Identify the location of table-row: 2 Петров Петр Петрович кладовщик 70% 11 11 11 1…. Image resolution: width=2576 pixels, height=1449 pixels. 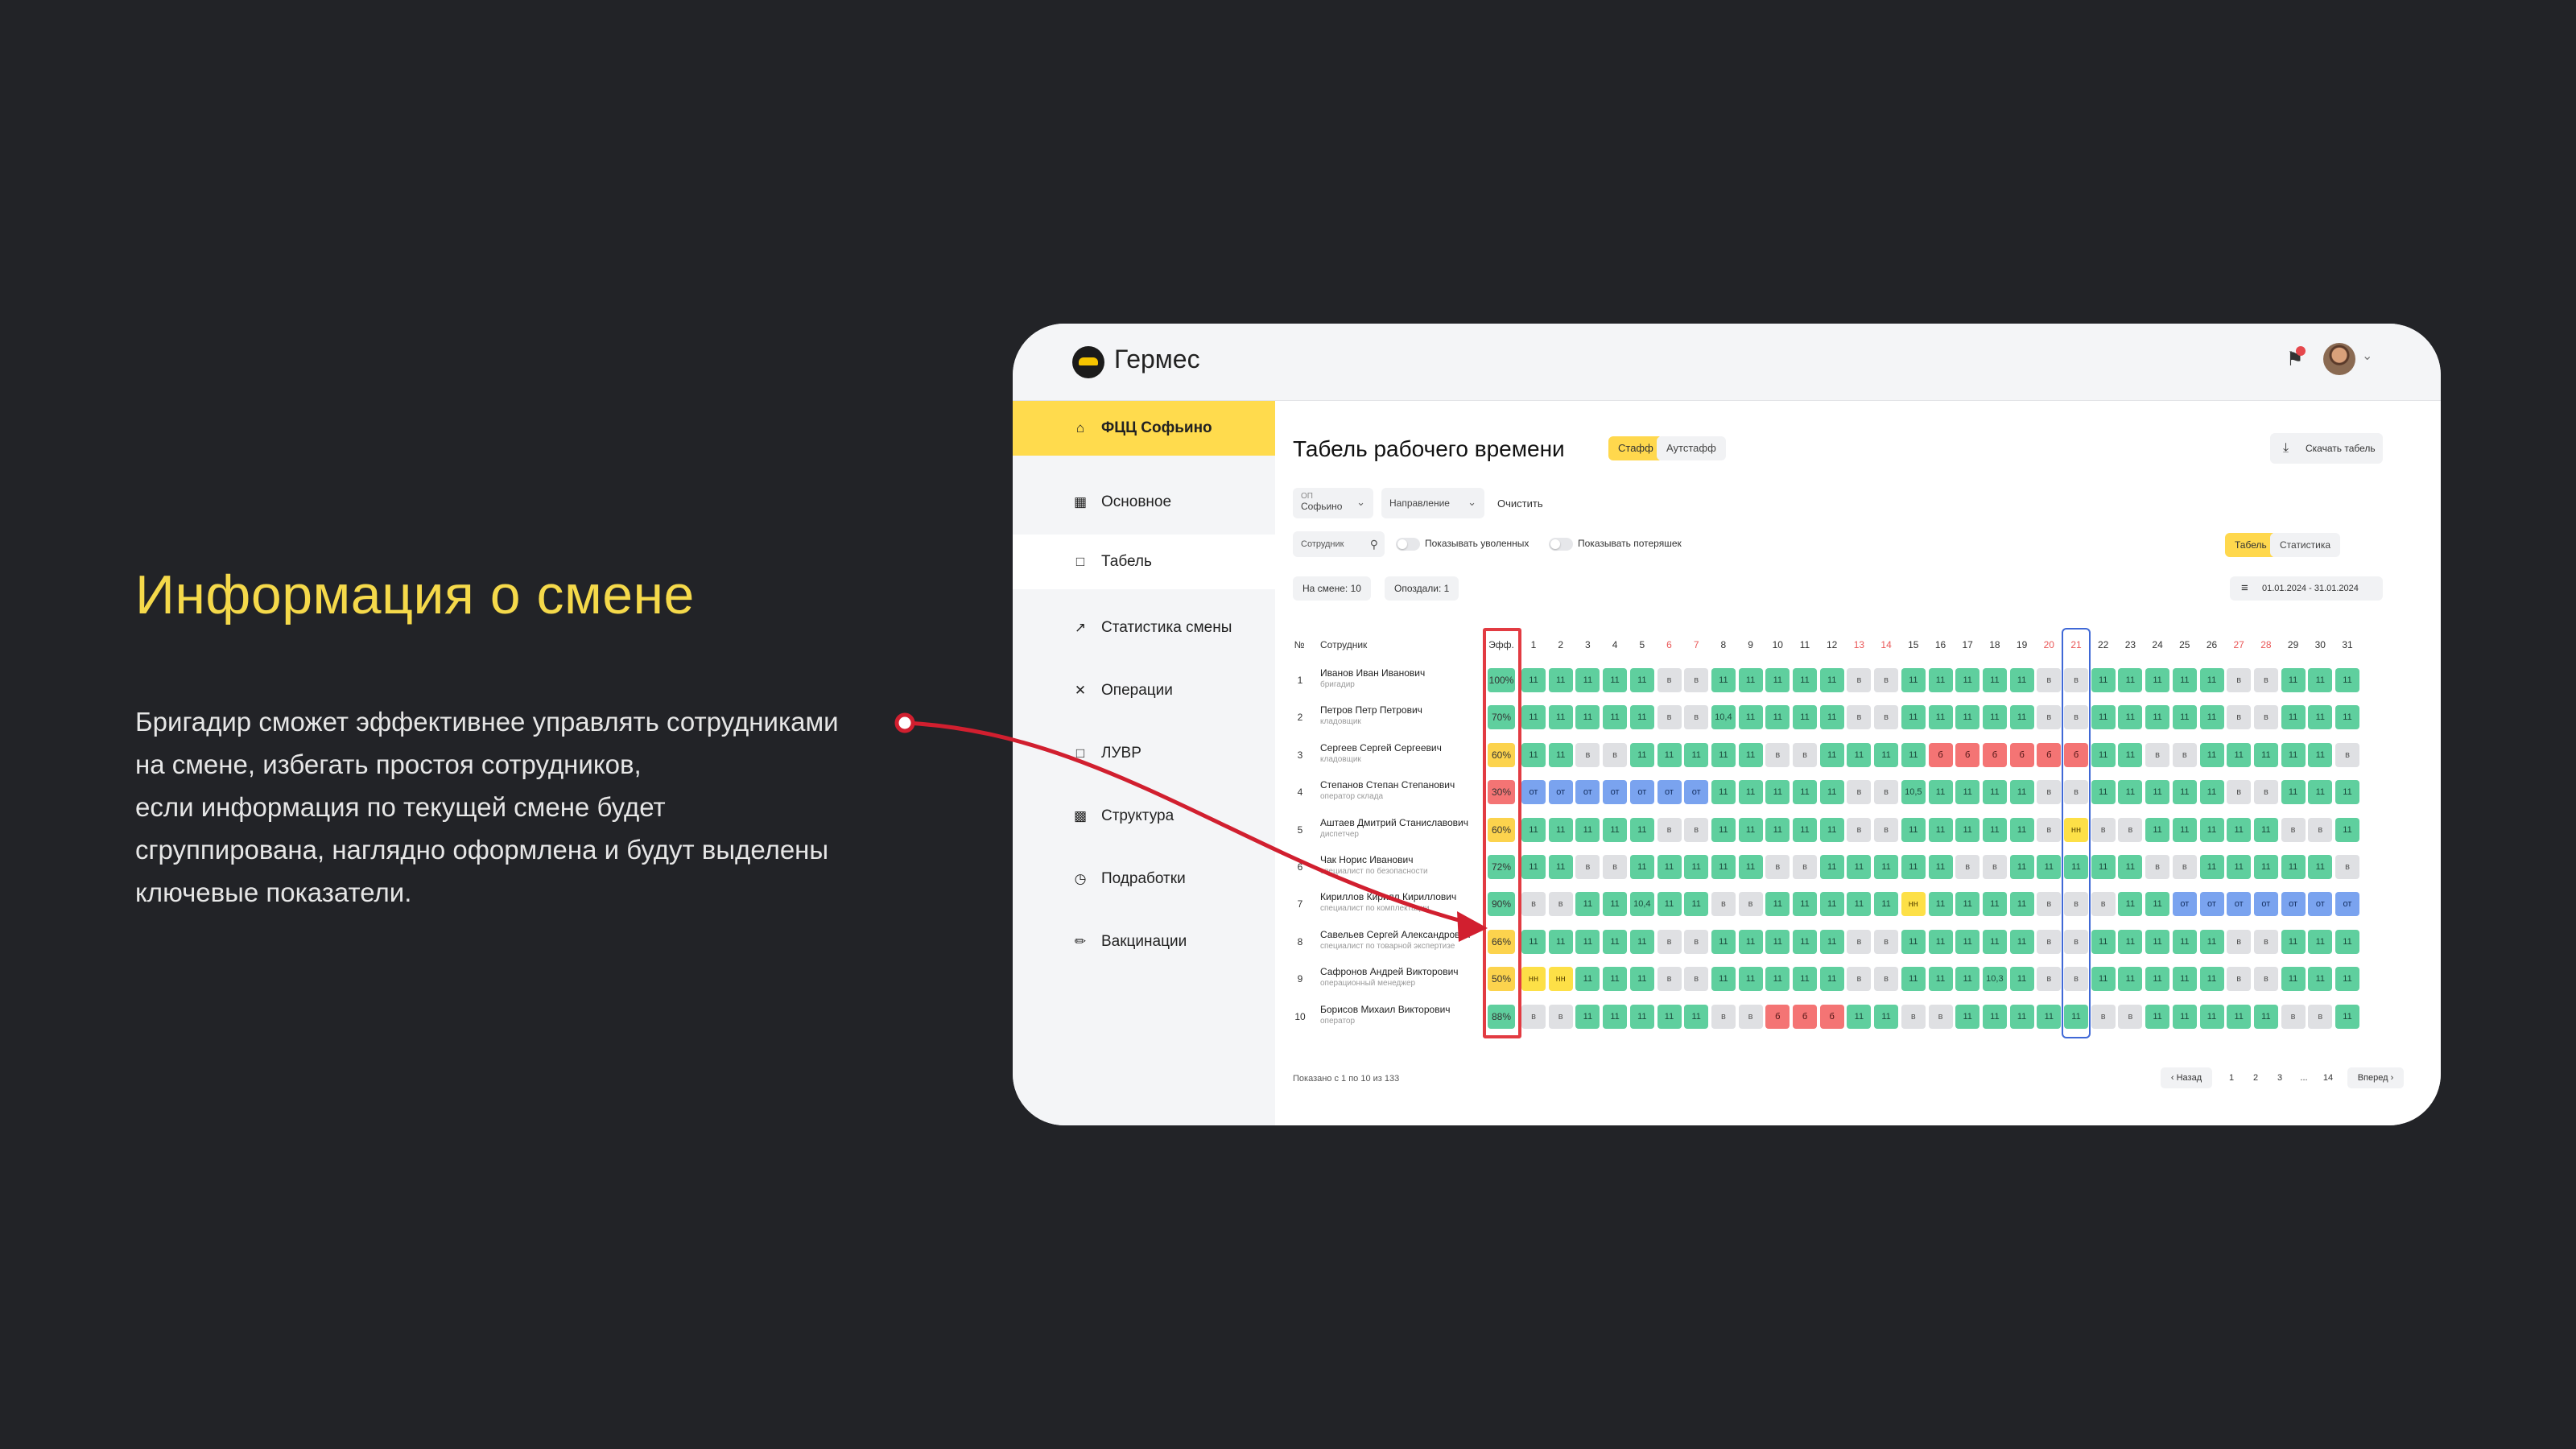
(1840, 717).